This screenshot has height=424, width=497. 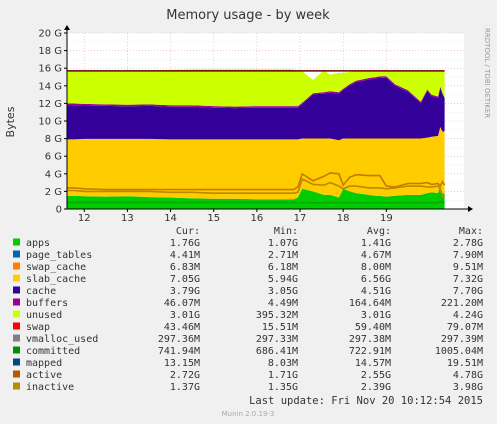 What do you see at coordinates (44, 363) in the screenshot?
I see `legend-series-name: mapped` at bounding box center [44, 363].